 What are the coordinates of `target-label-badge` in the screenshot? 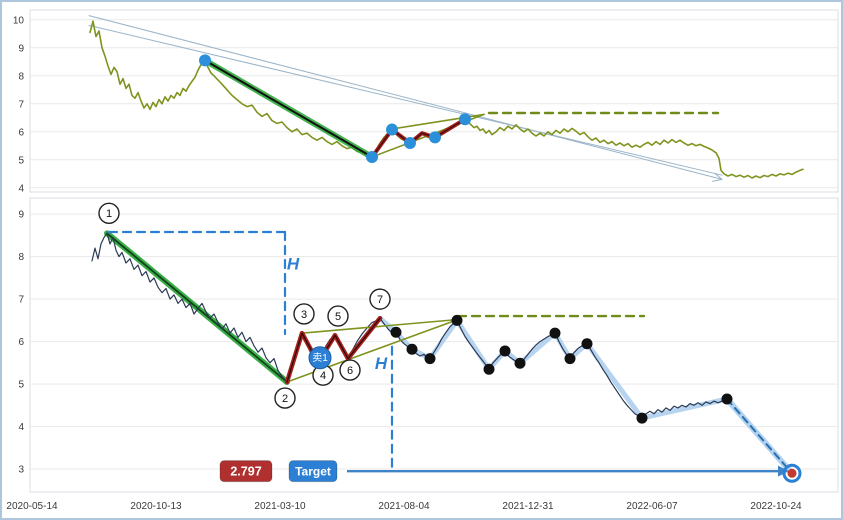 It's located at (313, 471).